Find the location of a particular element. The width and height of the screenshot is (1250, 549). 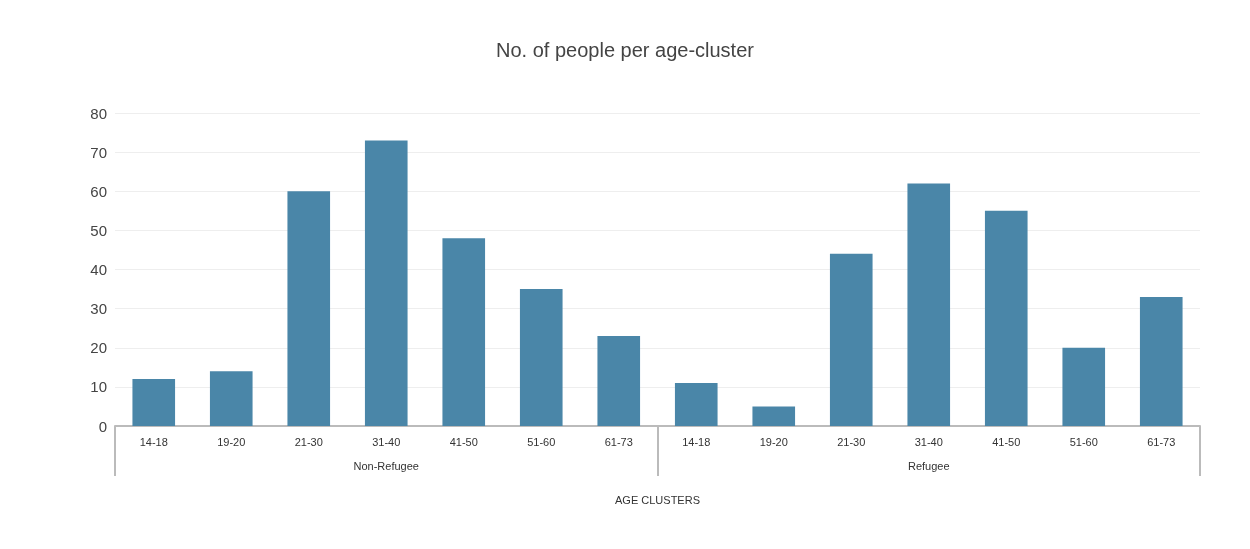

y-tick-label: 80 is located at coordinates (98, 113).